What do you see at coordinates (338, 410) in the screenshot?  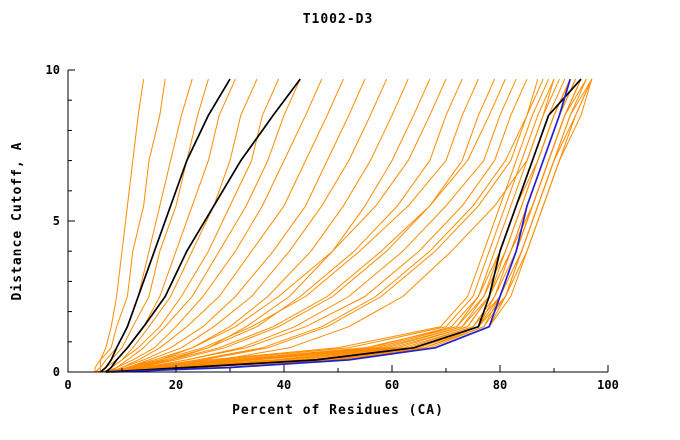 I see `x-axis-label: Percent of Residues (CA)` at bounding box center [338, 410].